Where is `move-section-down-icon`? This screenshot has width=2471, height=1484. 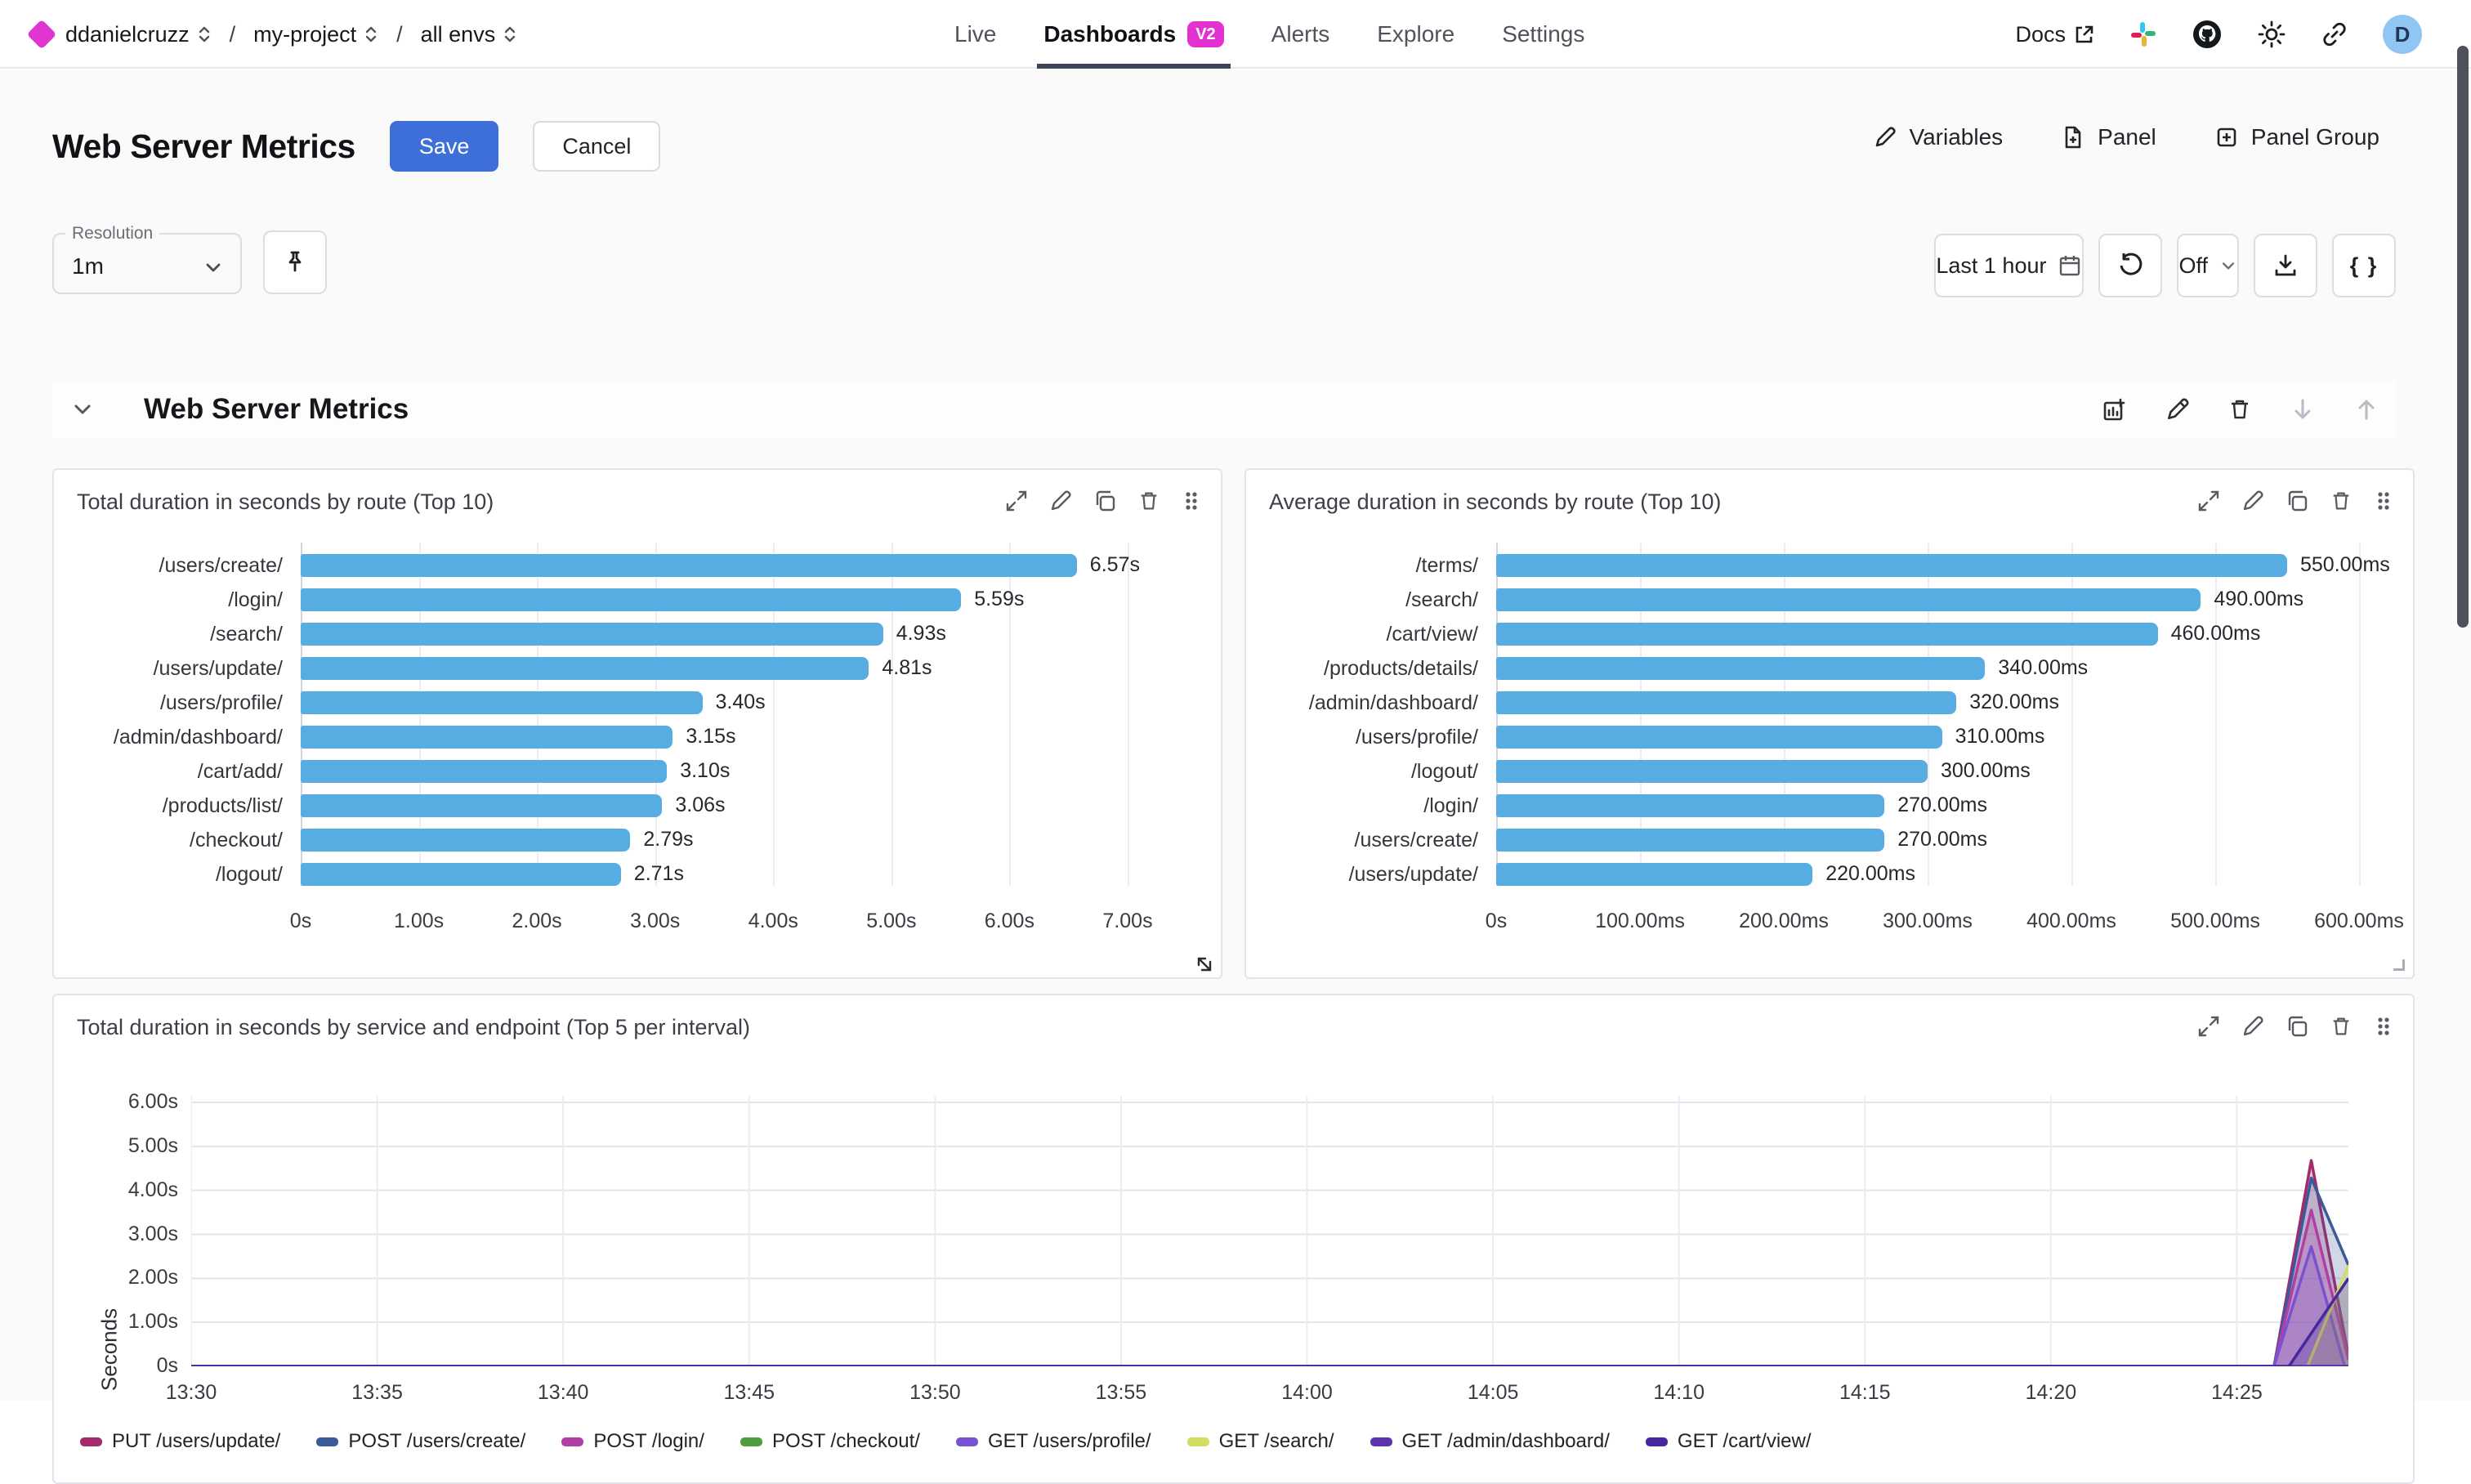
move-section-down-icon is located at coordinates (2303, 409).